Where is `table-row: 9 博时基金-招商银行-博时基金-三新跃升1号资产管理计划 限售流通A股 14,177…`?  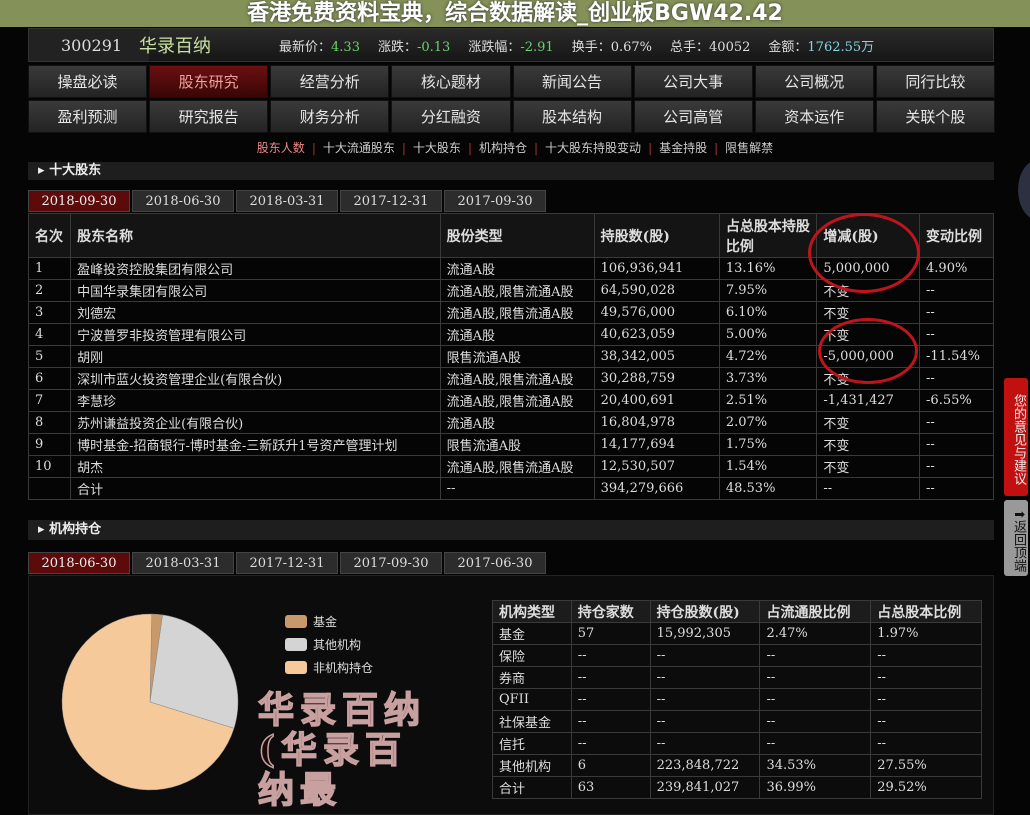
table-row: 9 博时基金-招商银行-博时基金-三新跃升1号资产管理计划 限售流通A股 14,177… is located at coordinates (510, 444).